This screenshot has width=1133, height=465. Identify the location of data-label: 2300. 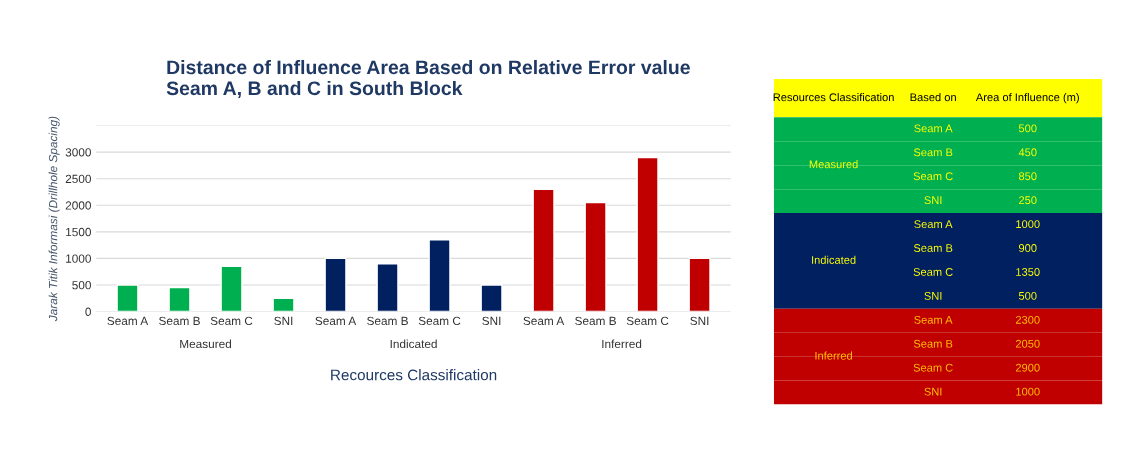
(1027, 319).